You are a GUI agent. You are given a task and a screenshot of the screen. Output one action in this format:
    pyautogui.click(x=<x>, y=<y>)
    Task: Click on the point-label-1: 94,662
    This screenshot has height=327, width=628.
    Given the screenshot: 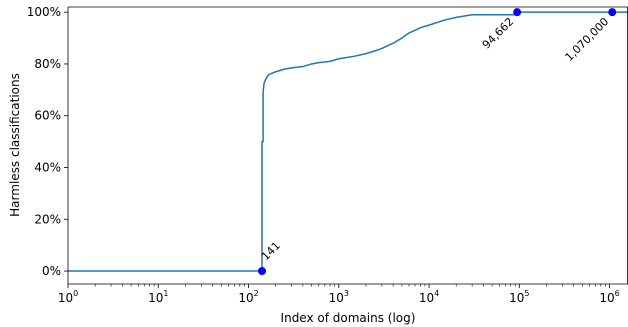 What is the action you would take?
    pyautogui.click(x=498, y=33)
    